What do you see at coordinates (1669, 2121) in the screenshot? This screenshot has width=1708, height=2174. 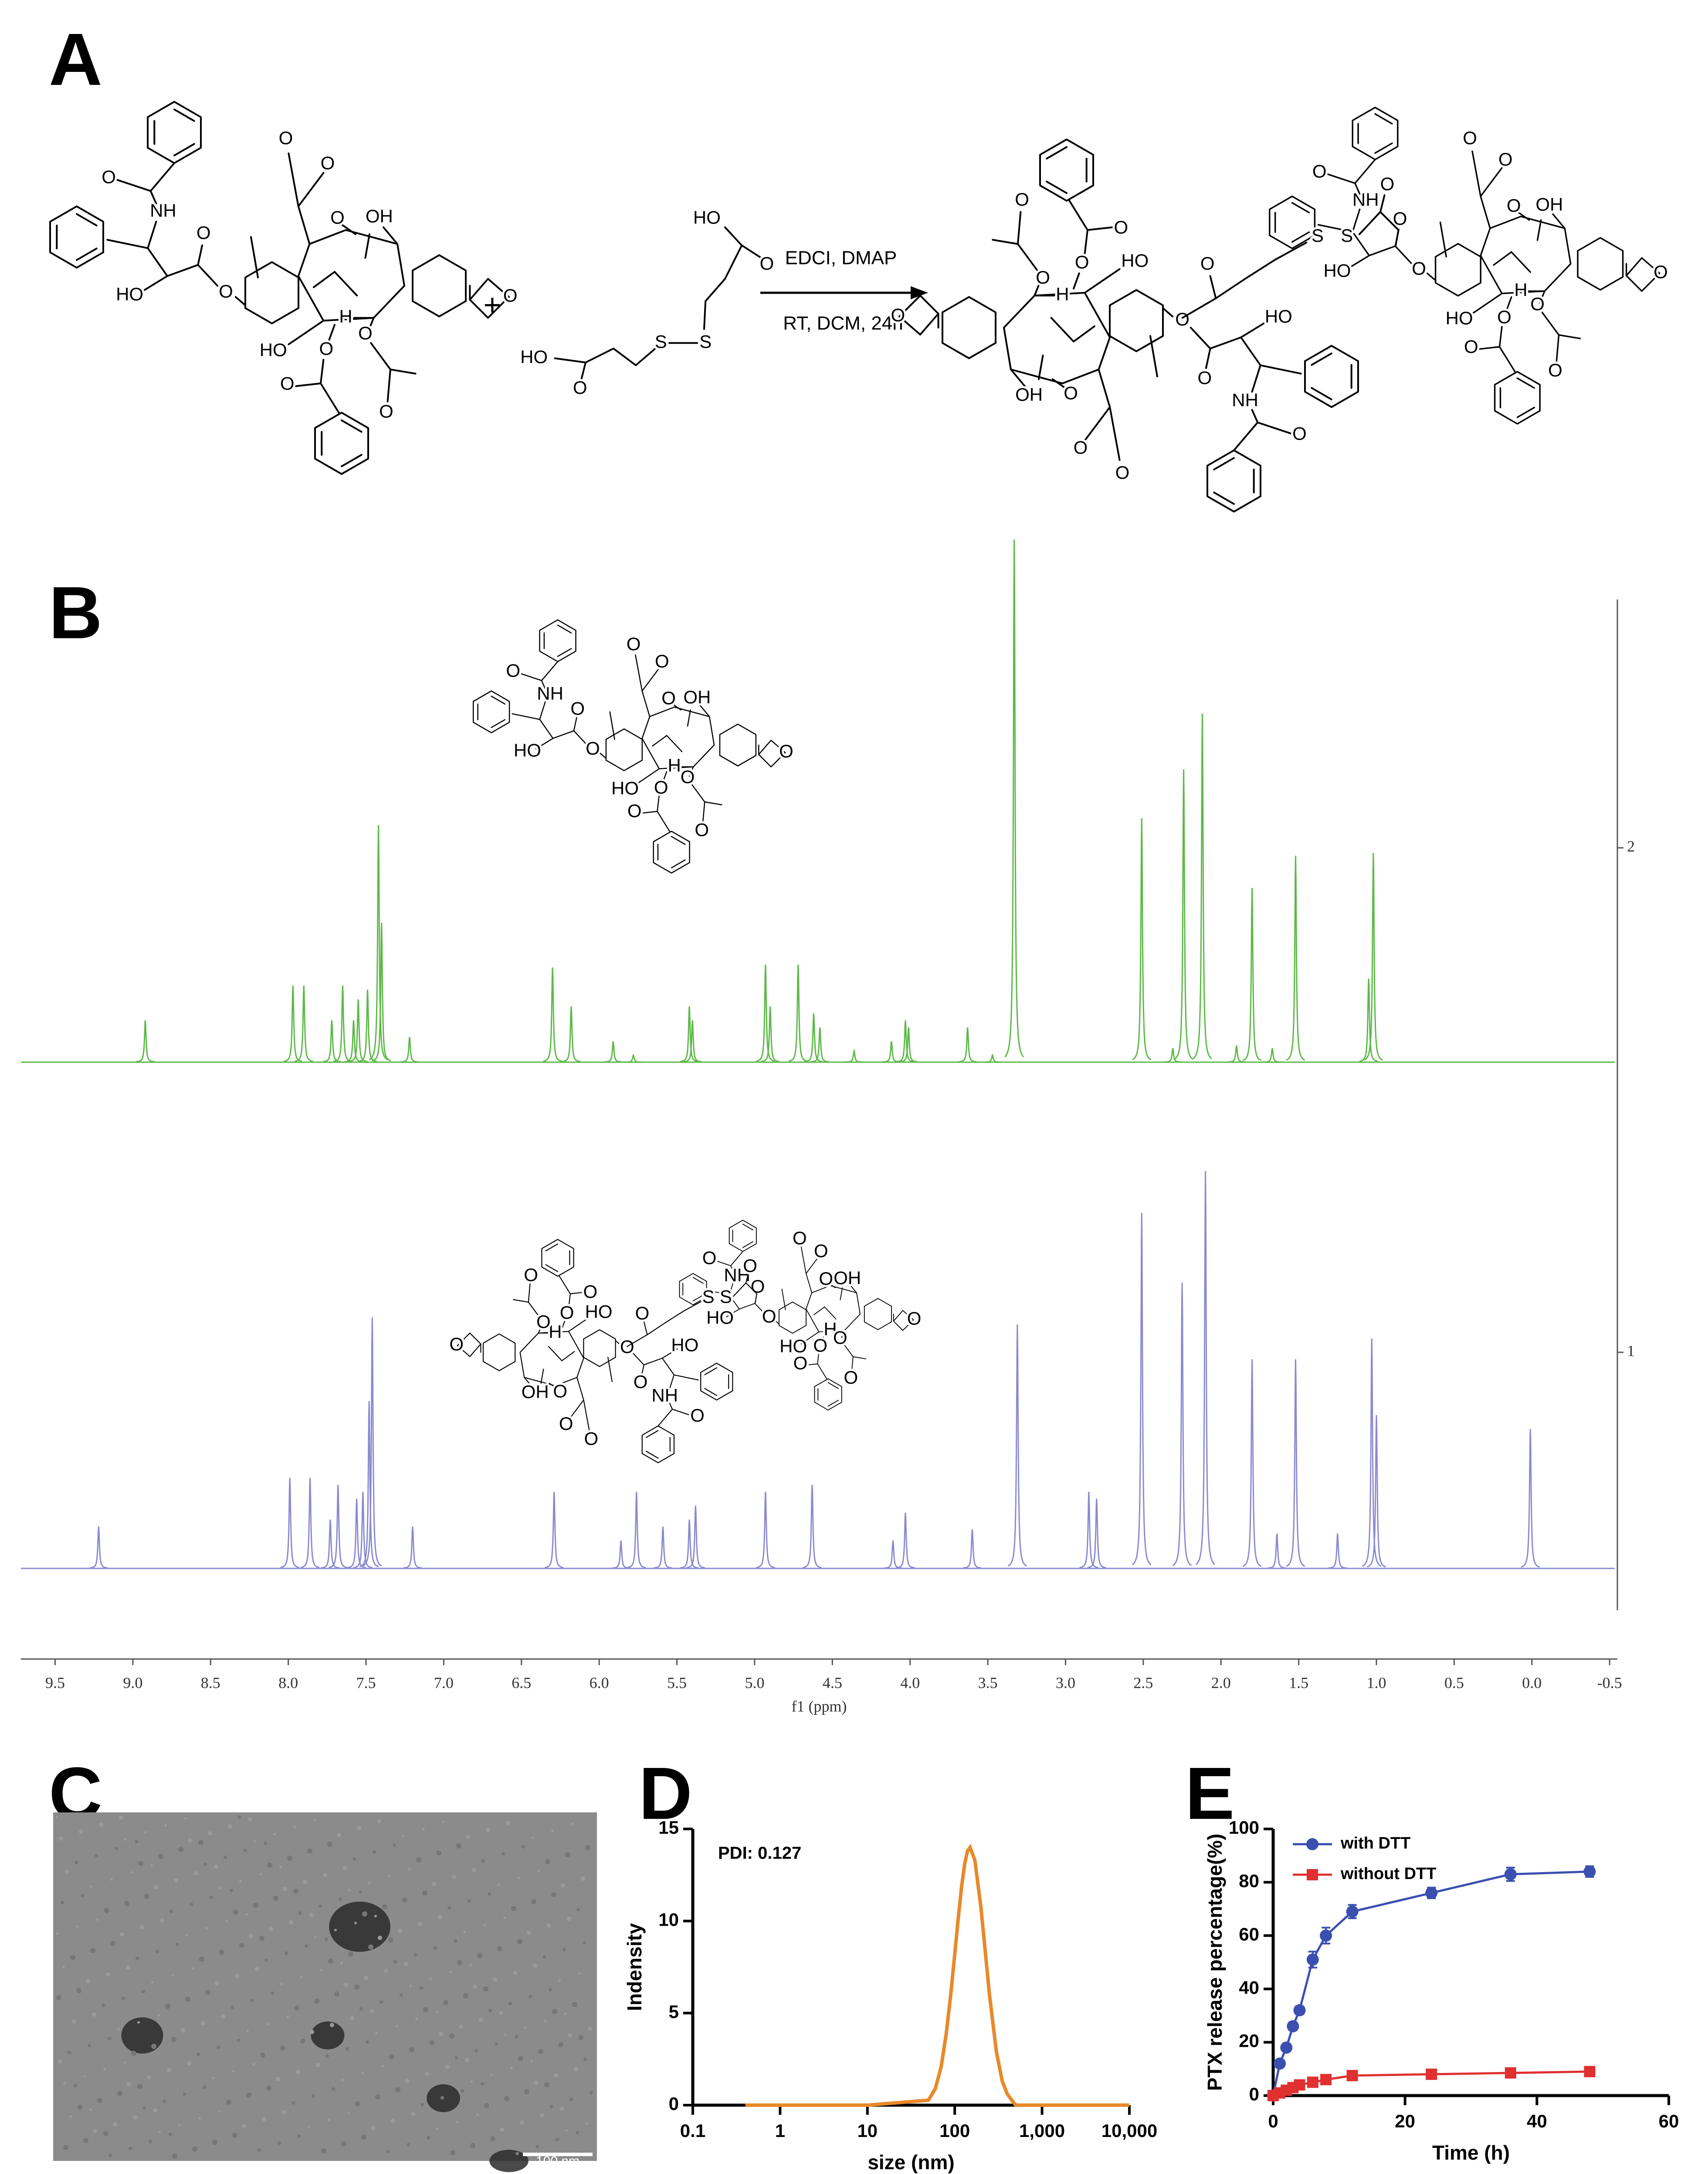 I see `x-tick-label: 60` at bounding box center [1669, 2121].